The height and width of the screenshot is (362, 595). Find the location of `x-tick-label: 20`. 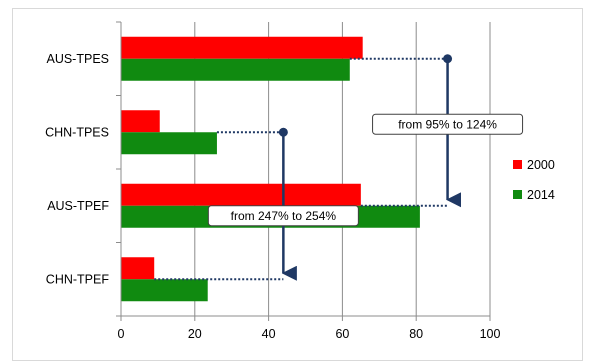

x-tick-label: 20 is located at coordinates (195, 334).